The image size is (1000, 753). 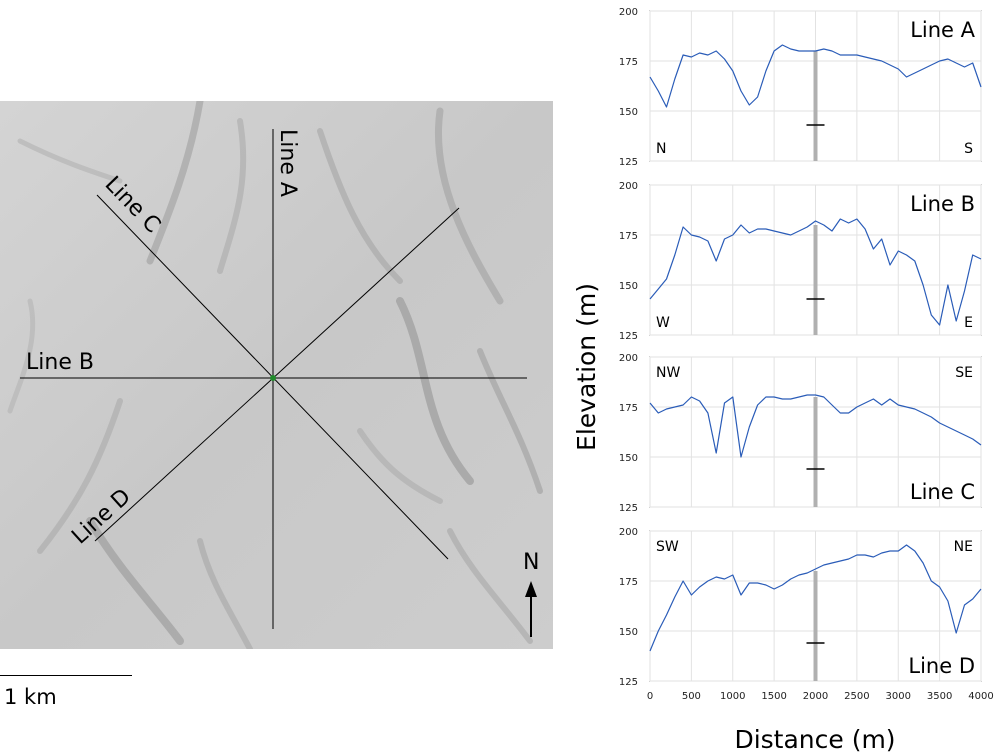 What do you see at coordinates (531, 562) in the screenshot?
I see `north-label: N` at bounding box center [531, 562].